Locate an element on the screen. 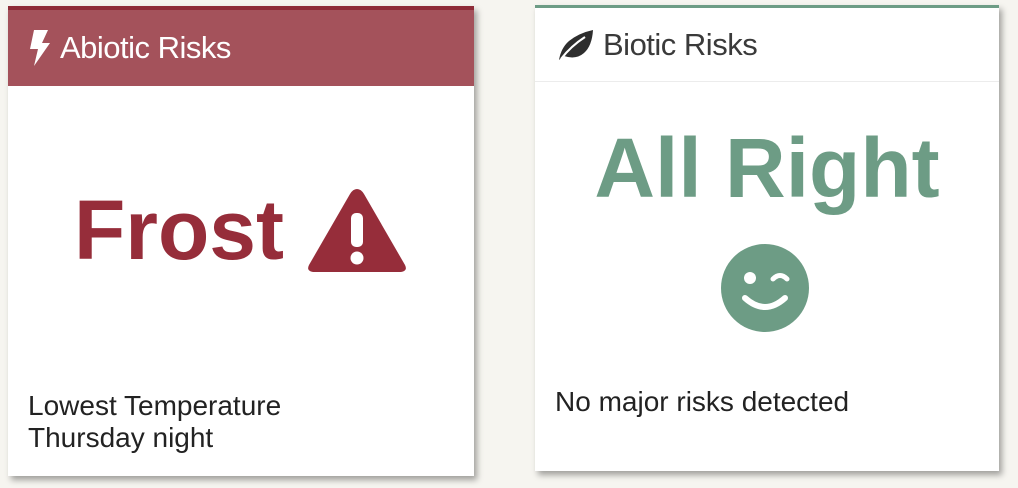 The image size is (1018, 488). abiotic-card-header: Abiotic Risks is located at coordinates (241, 48).